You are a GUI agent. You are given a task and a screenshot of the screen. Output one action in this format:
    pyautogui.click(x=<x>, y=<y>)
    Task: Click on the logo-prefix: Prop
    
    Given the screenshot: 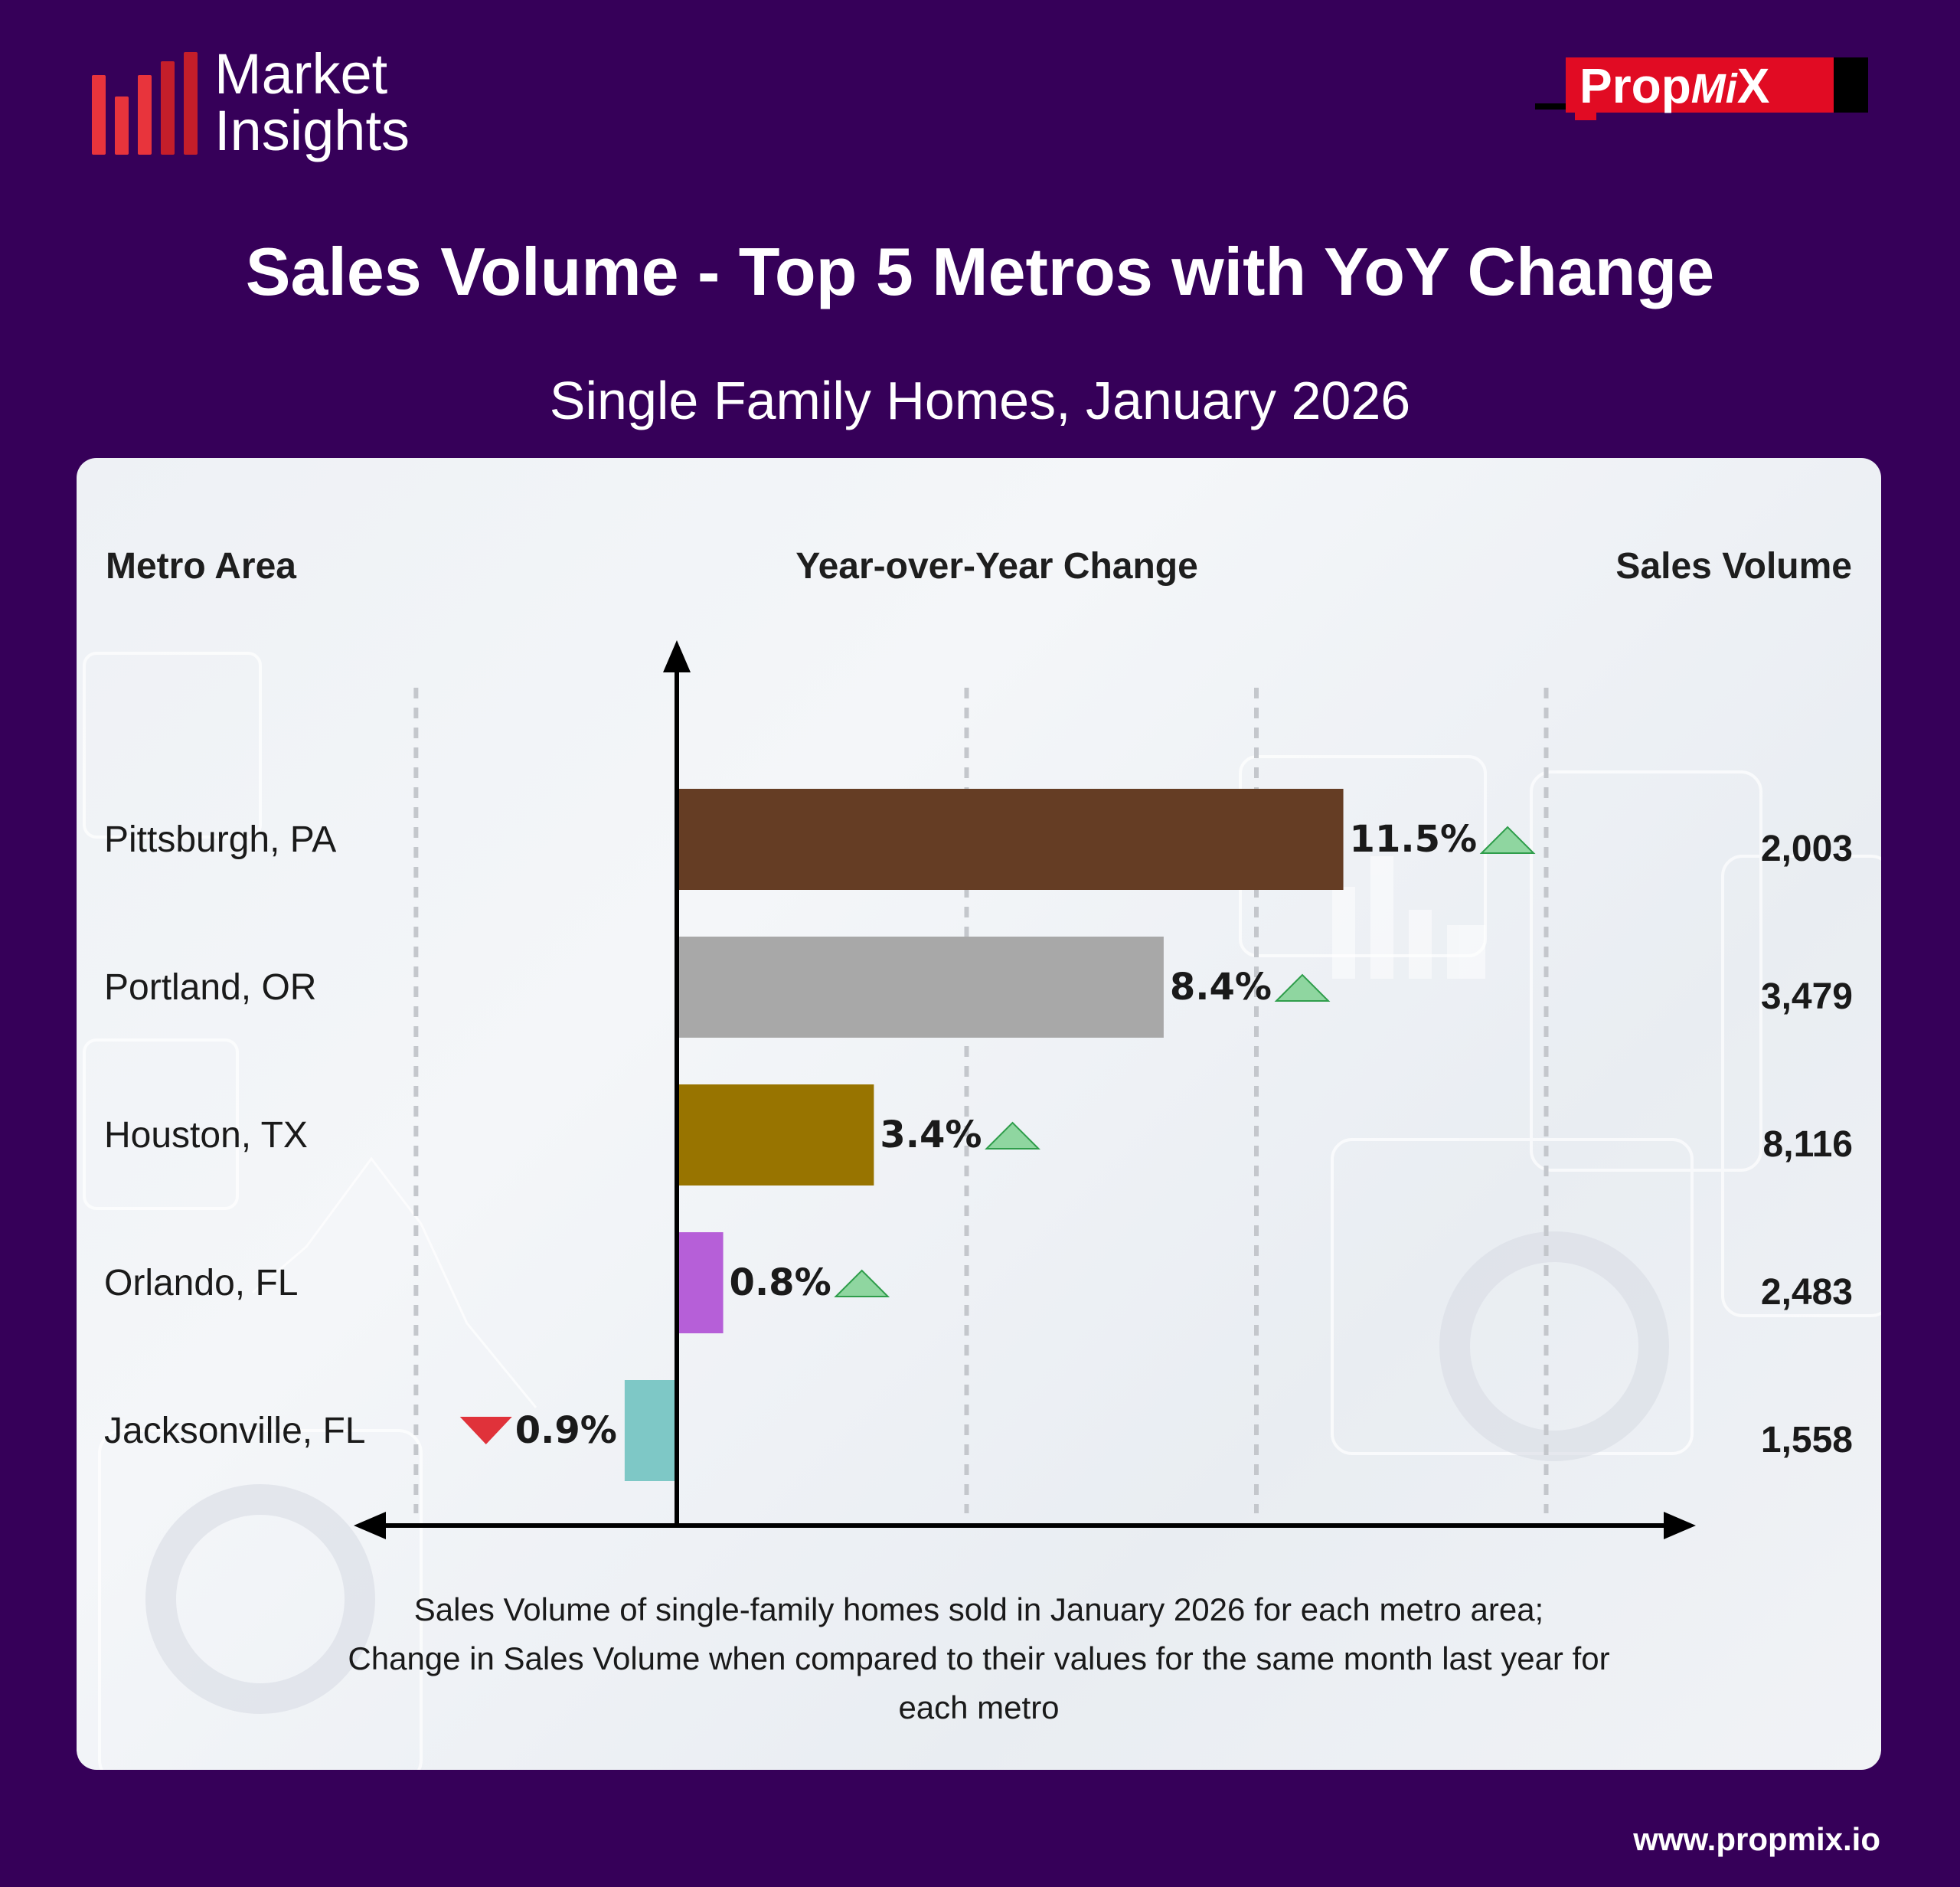 What is the action you would take?
    pyautogui.click(x=1635, y=85)
    